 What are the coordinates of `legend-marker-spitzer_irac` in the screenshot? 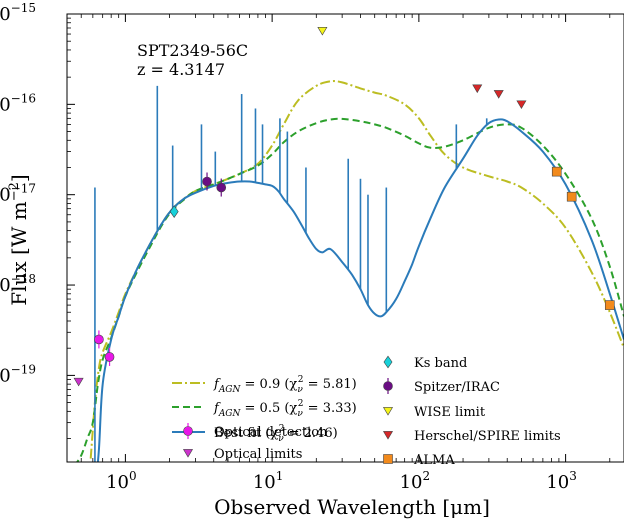 It's located at (388, 386).